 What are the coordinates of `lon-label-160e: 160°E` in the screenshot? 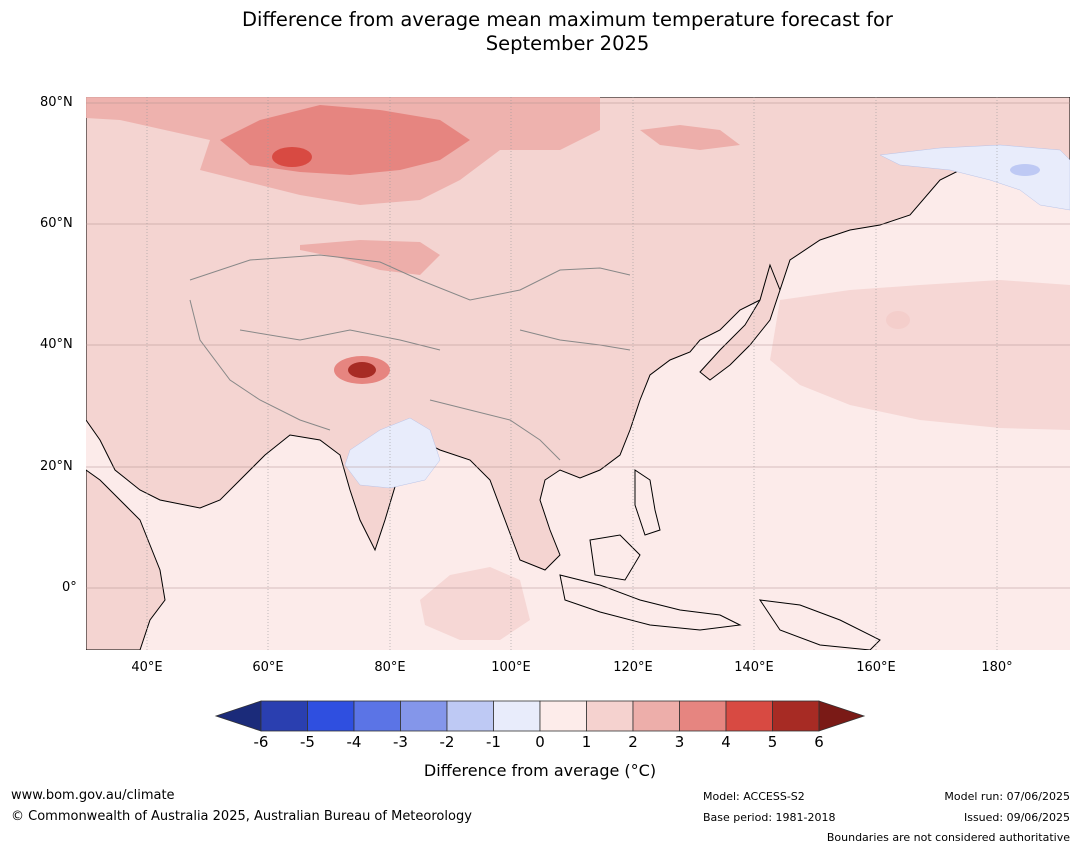 It's located at (876, 667).